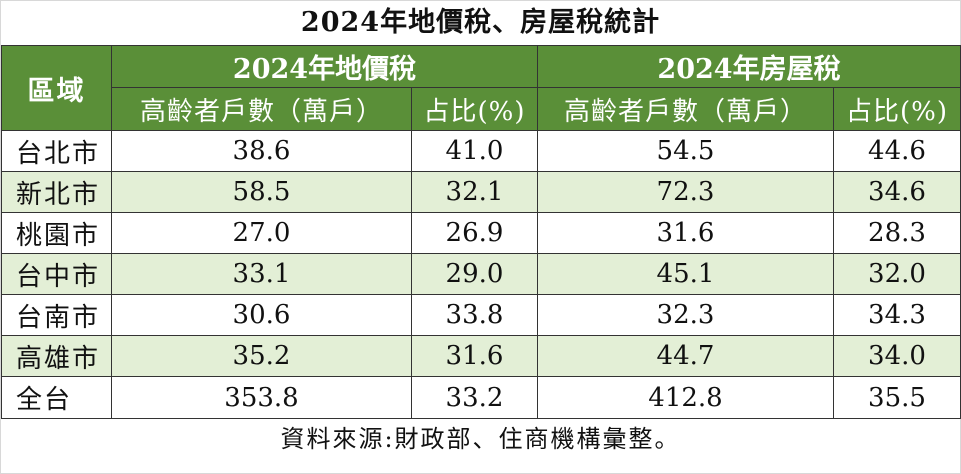 The height and width of the screenshot is (474, 961). Describe the element at coordinates (474, 192) in the screenshot. I see `land-share-cell: 32.1` at that location.